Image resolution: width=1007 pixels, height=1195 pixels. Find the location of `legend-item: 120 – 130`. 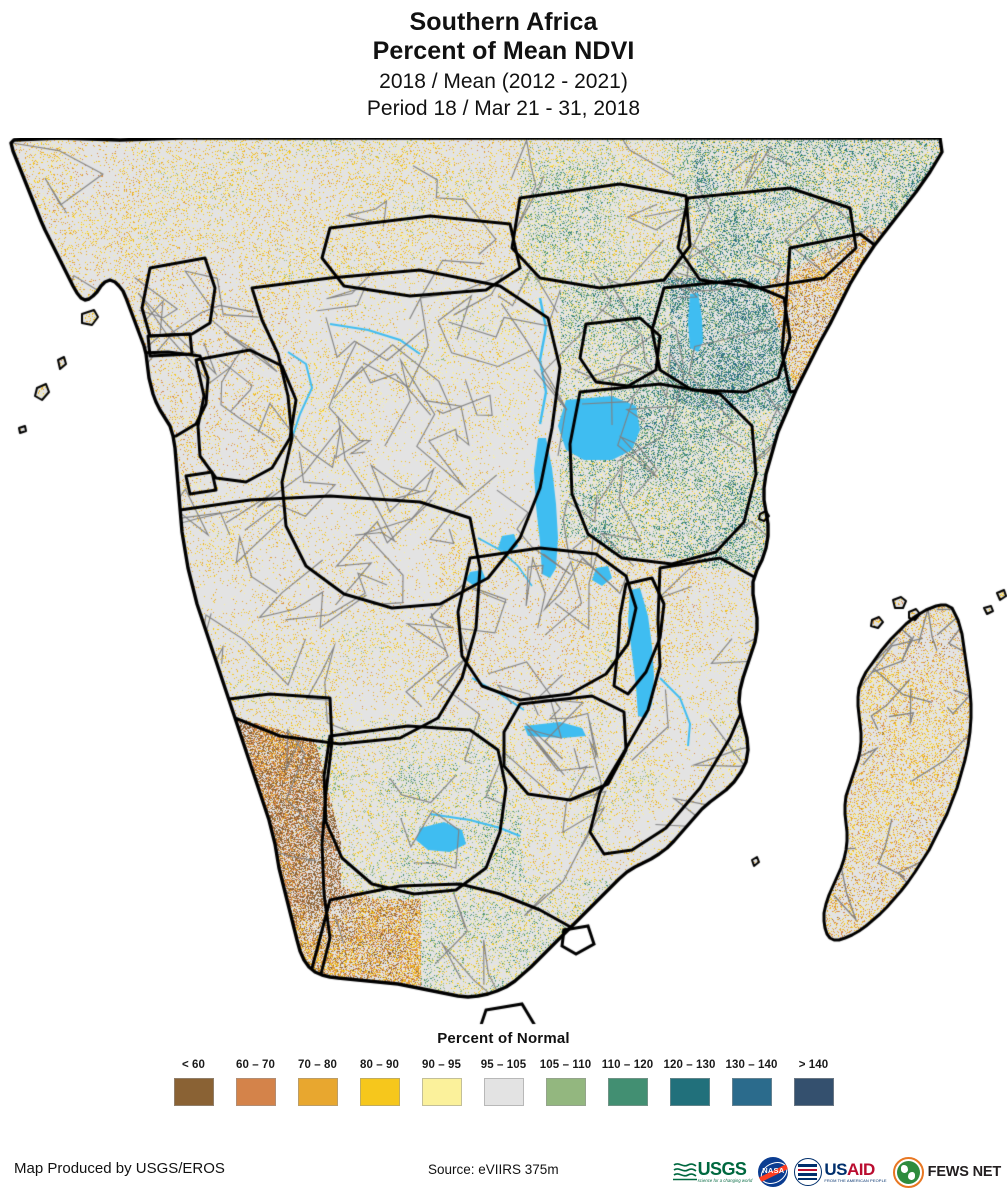

legend-item: 120 – 130 is located at coordinates (690, 1082).